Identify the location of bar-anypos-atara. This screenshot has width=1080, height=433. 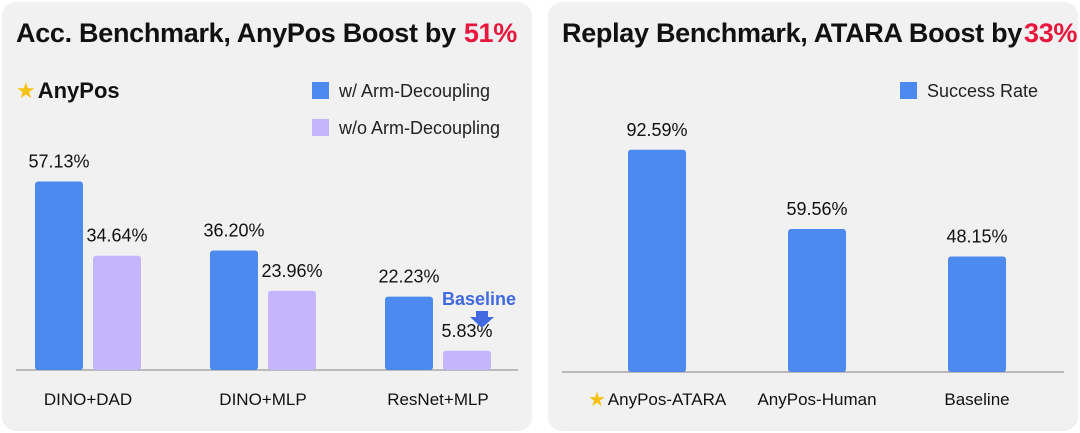
(657, 260).